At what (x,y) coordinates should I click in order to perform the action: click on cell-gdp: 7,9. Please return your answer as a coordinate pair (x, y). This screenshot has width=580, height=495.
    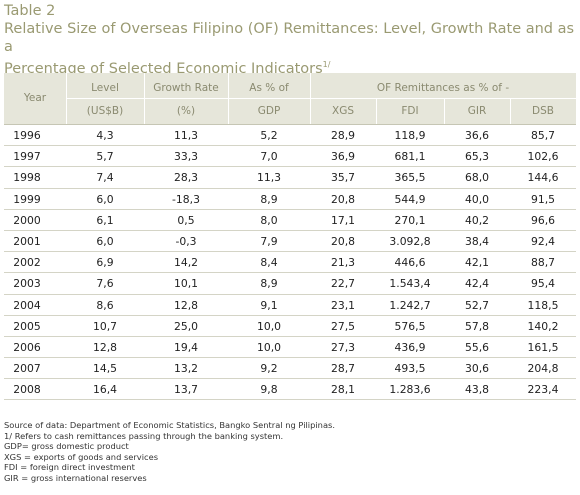
    Looking at the image, I should click on (269, 241).